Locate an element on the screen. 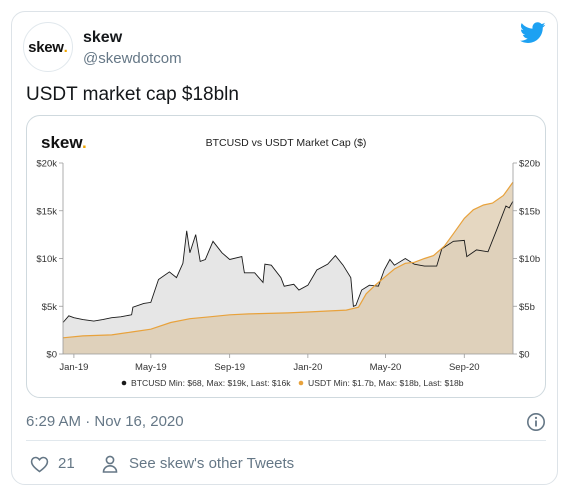 The width and height of the screenshot is (571, 497). y-right-tick-label: $0 is located at coordinates (524, 355).